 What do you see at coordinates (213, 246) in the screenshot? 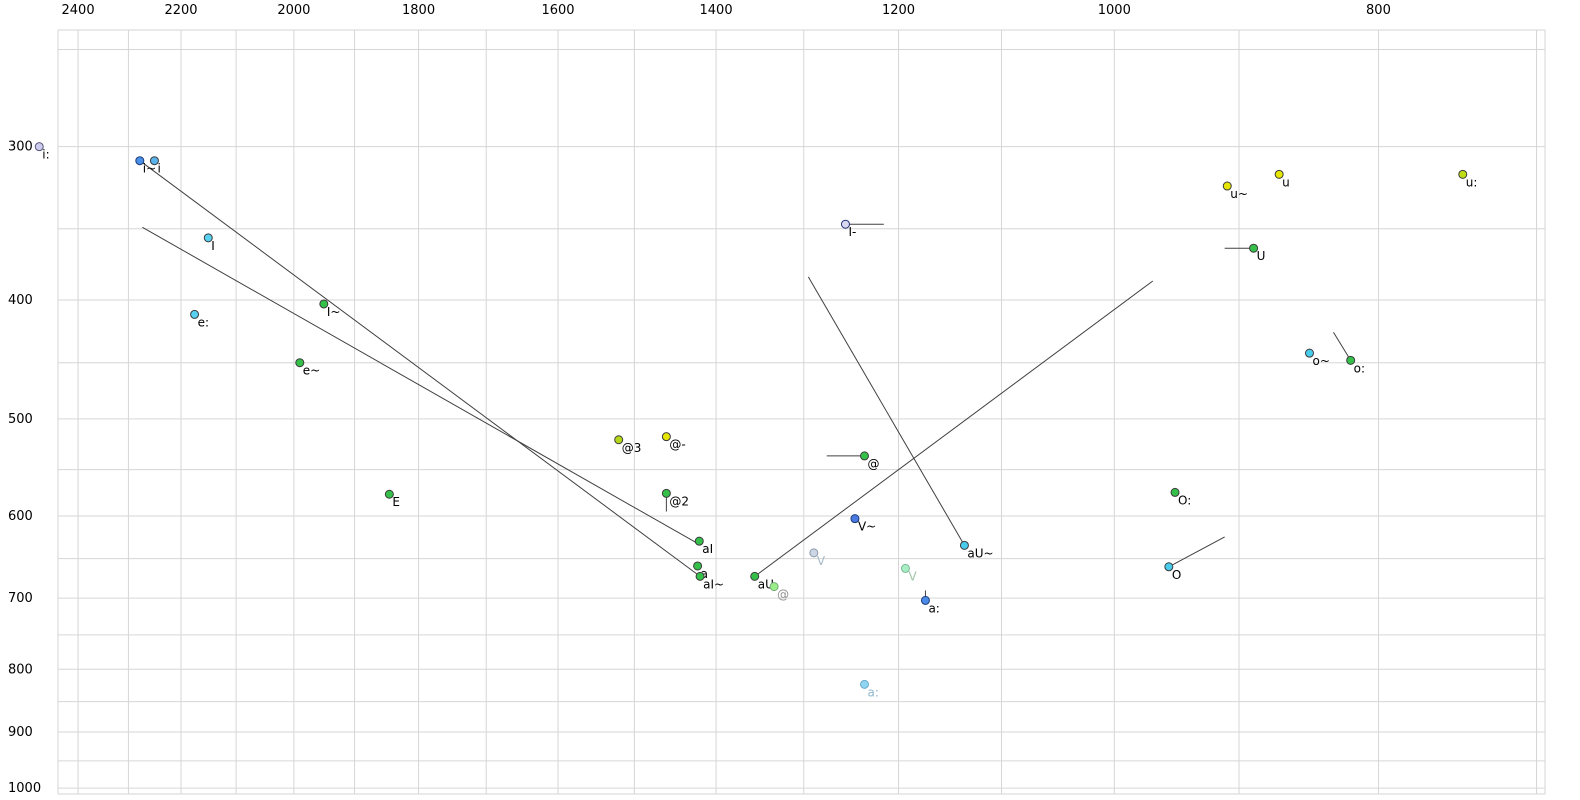
I see `point-label: I` at bounding box center [213, 246].